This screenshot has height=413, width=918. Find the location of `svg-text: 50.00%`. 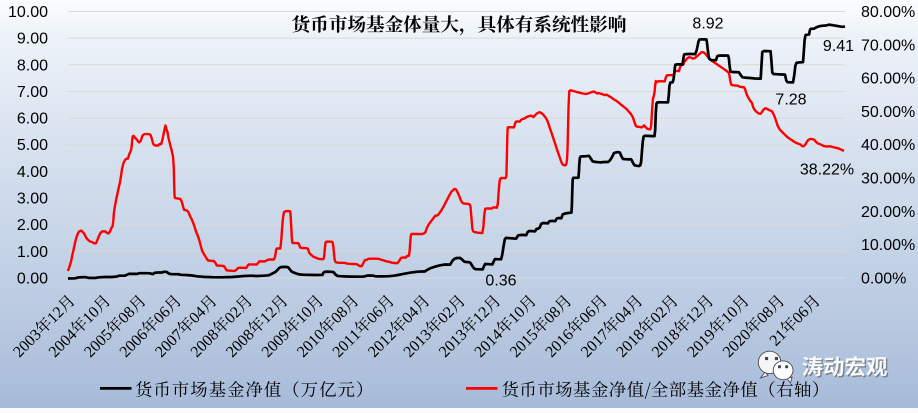

svg-text: 50.00% is located at coordinates (888, 112).